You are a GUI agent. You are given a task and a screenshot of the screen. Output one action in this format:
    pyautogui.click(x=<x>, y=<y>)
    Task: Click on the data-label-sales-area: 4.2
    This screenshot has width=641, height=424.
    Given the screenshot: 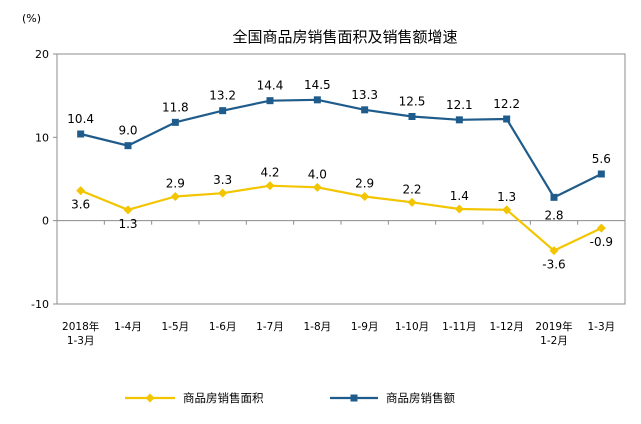 What is the action you would take?
    pyautogui.click(x=269, y=173)
    